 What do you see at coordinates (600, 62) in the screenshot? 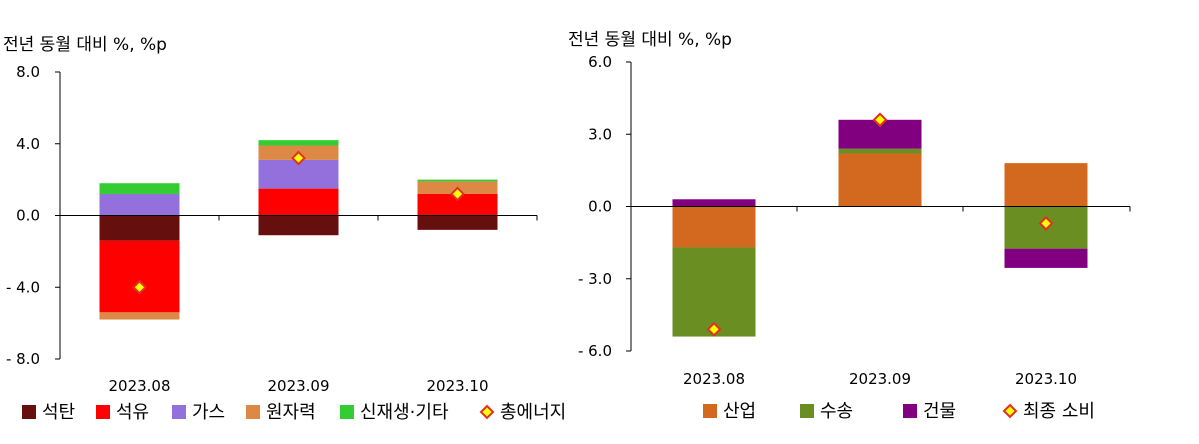
I see `y-tick-label: 6.0` at bounding box center [600, 62].